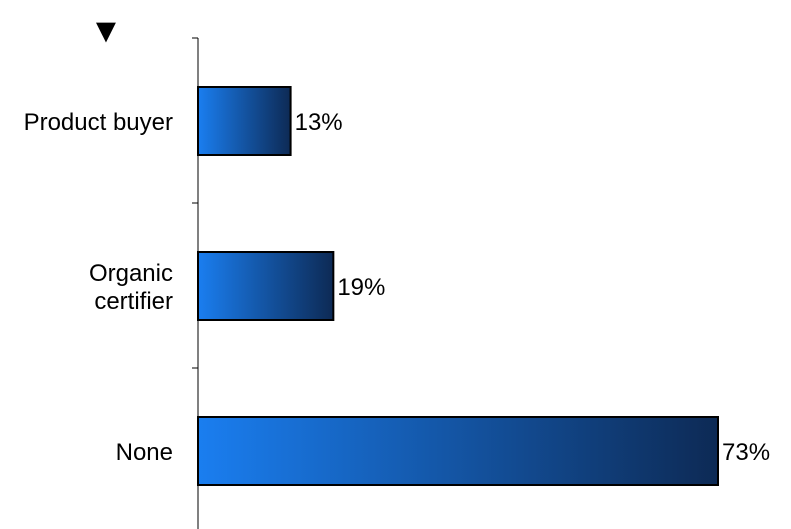  What do you see at coordinates (361, 287) in the screenshot?
I see `data-label: 19%` at bounding box center [361, 287].